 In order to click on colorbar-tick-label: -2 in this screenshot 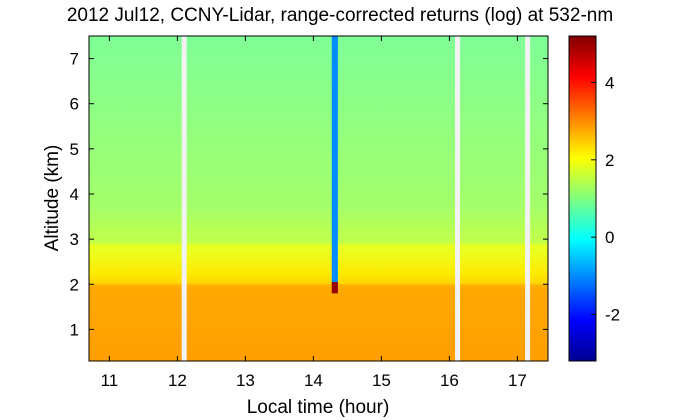, I will do `click(612, 315)`.